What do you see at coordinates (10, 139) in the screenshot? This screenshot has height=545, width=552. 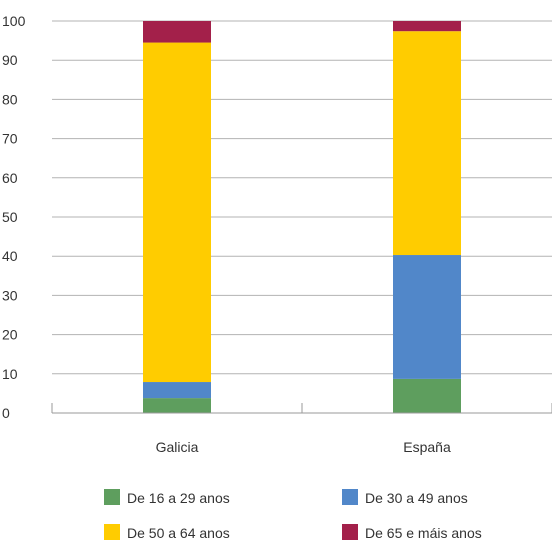 I see `y-tick-label: 70` at bounding box center [10, 139].